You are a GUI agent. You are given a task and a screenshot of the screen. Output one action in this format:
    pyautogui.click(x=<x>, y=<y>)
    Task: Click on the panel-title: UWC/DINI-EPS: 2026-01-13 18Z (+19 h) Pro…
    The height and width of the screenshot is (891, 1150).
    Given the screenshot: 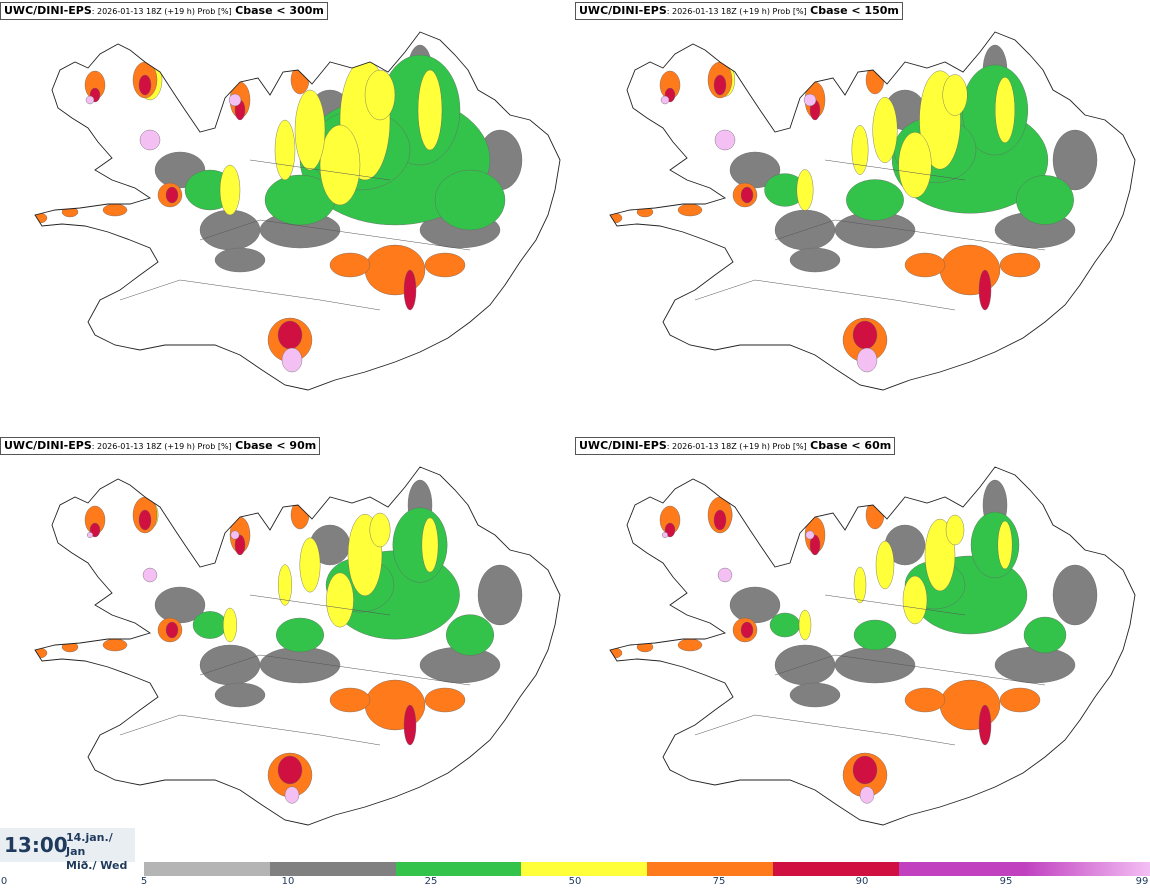 What is the action you would take?
    pyautogui.click(x=739, y=11)
    